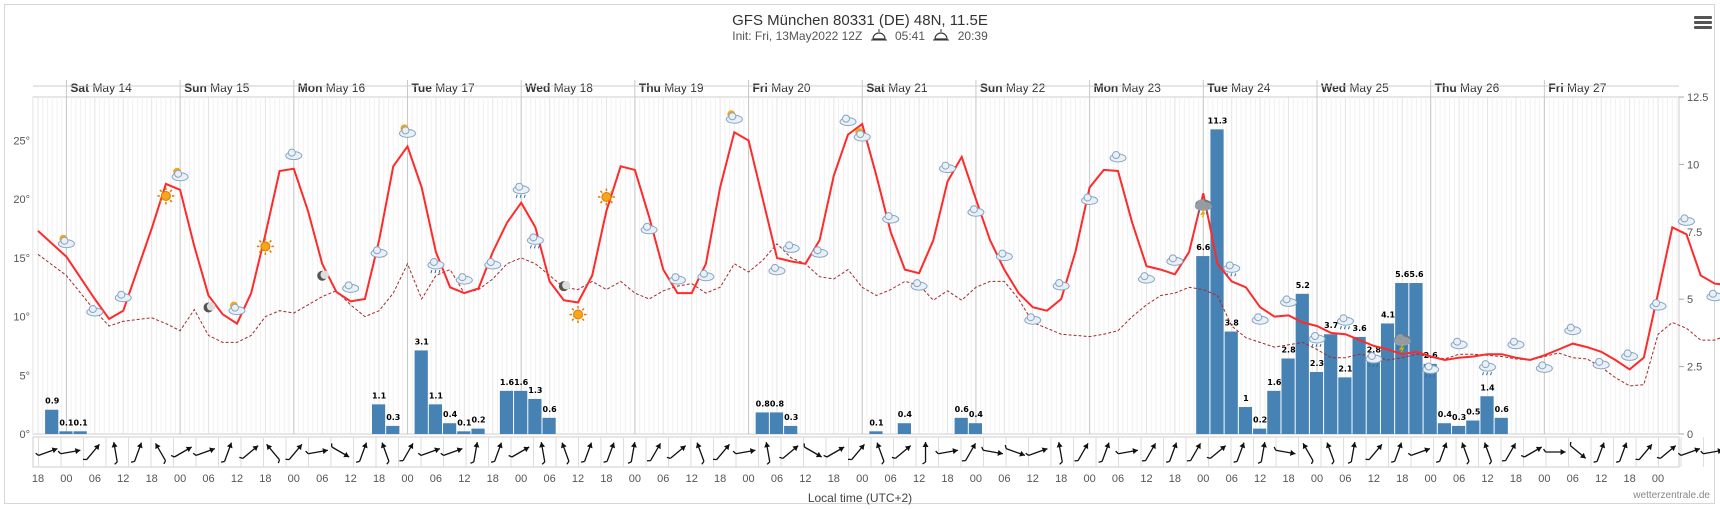 This screenshot has height=509, width=1720. Describe the element at coordinates (1690, 435) in the screenshot. I see `y-tick-label-right: 0` at that location.